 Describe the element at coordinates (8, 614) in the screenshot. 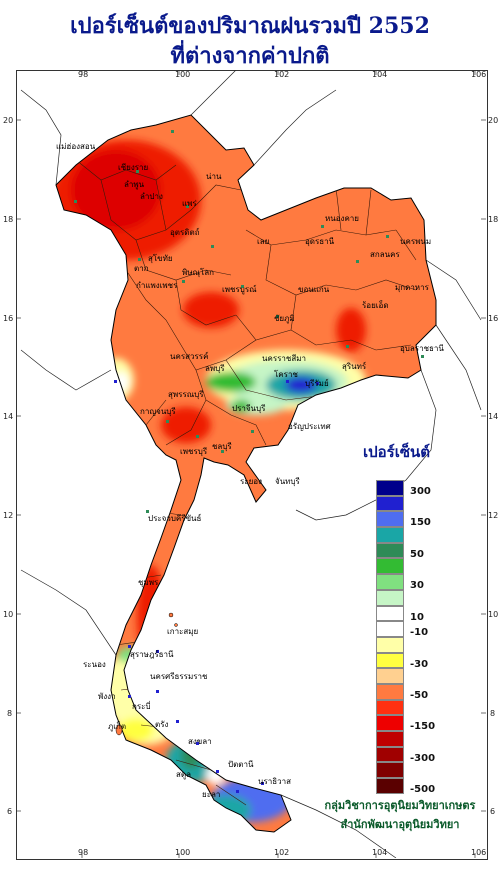

I see `lat-tick-left: 10` at that location.